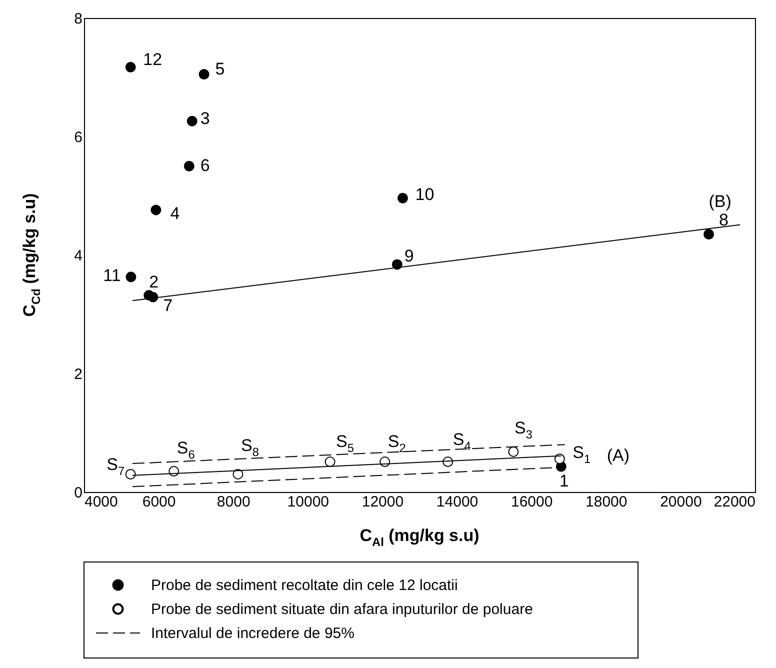  I want to click on annotation: (B), so click(720, 201).